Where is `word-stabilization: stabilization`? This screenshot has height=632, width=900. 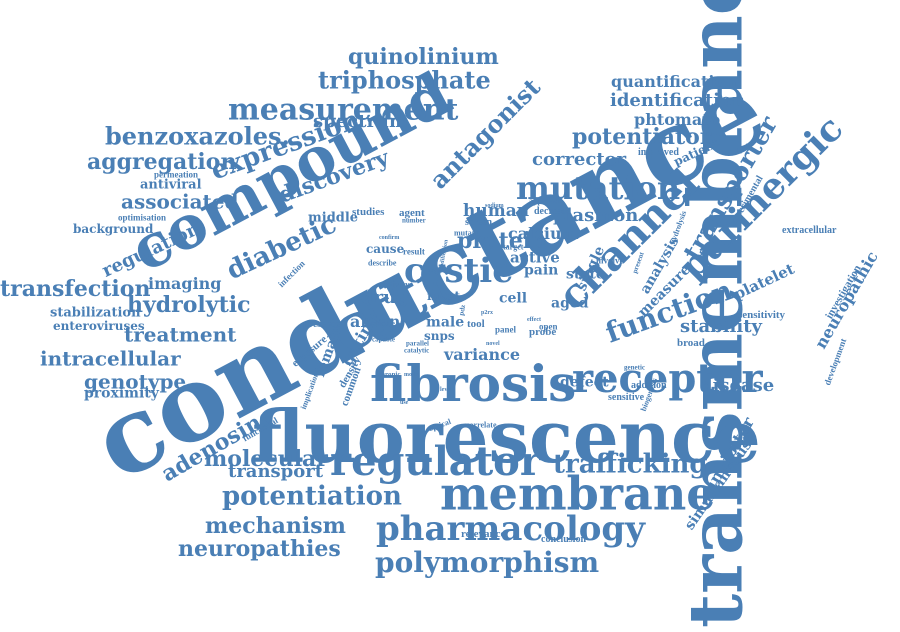
word-stabilization: stabilization is located at coordinates (95, 313).